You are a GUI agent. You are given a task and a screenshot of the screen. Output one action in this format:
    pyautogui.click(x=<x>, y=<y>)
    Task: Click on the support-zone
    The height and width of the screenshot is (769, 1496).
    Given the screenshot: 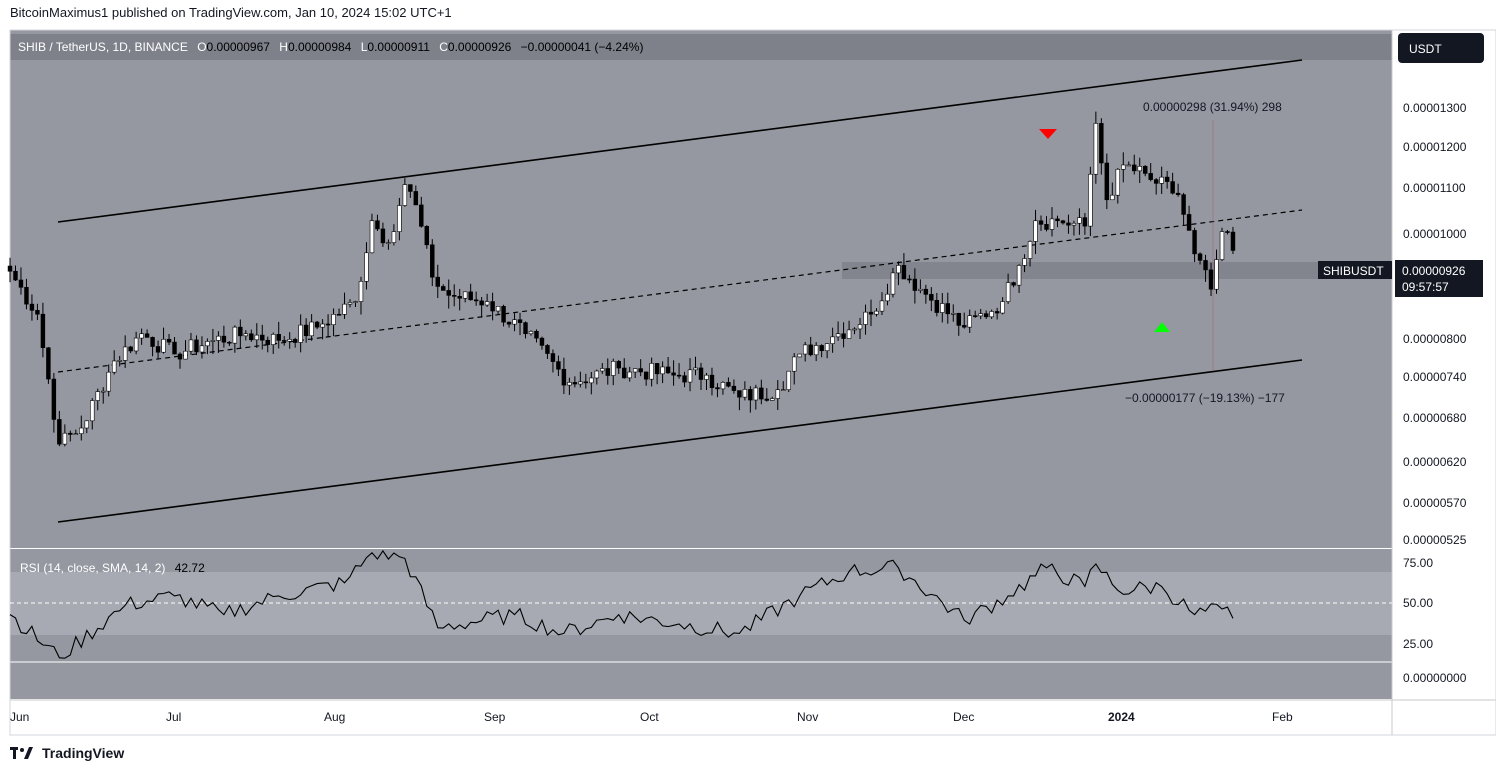 What is the action you would take?
    pyautogui.click(x=1117, y=270)
    